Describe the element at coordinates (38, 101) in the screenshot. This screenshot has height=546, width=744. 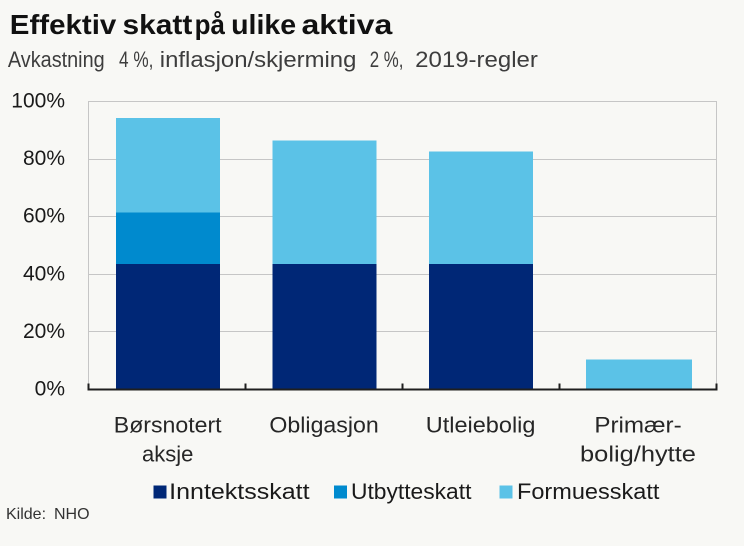
I see `svg-text: 100%` at that location.